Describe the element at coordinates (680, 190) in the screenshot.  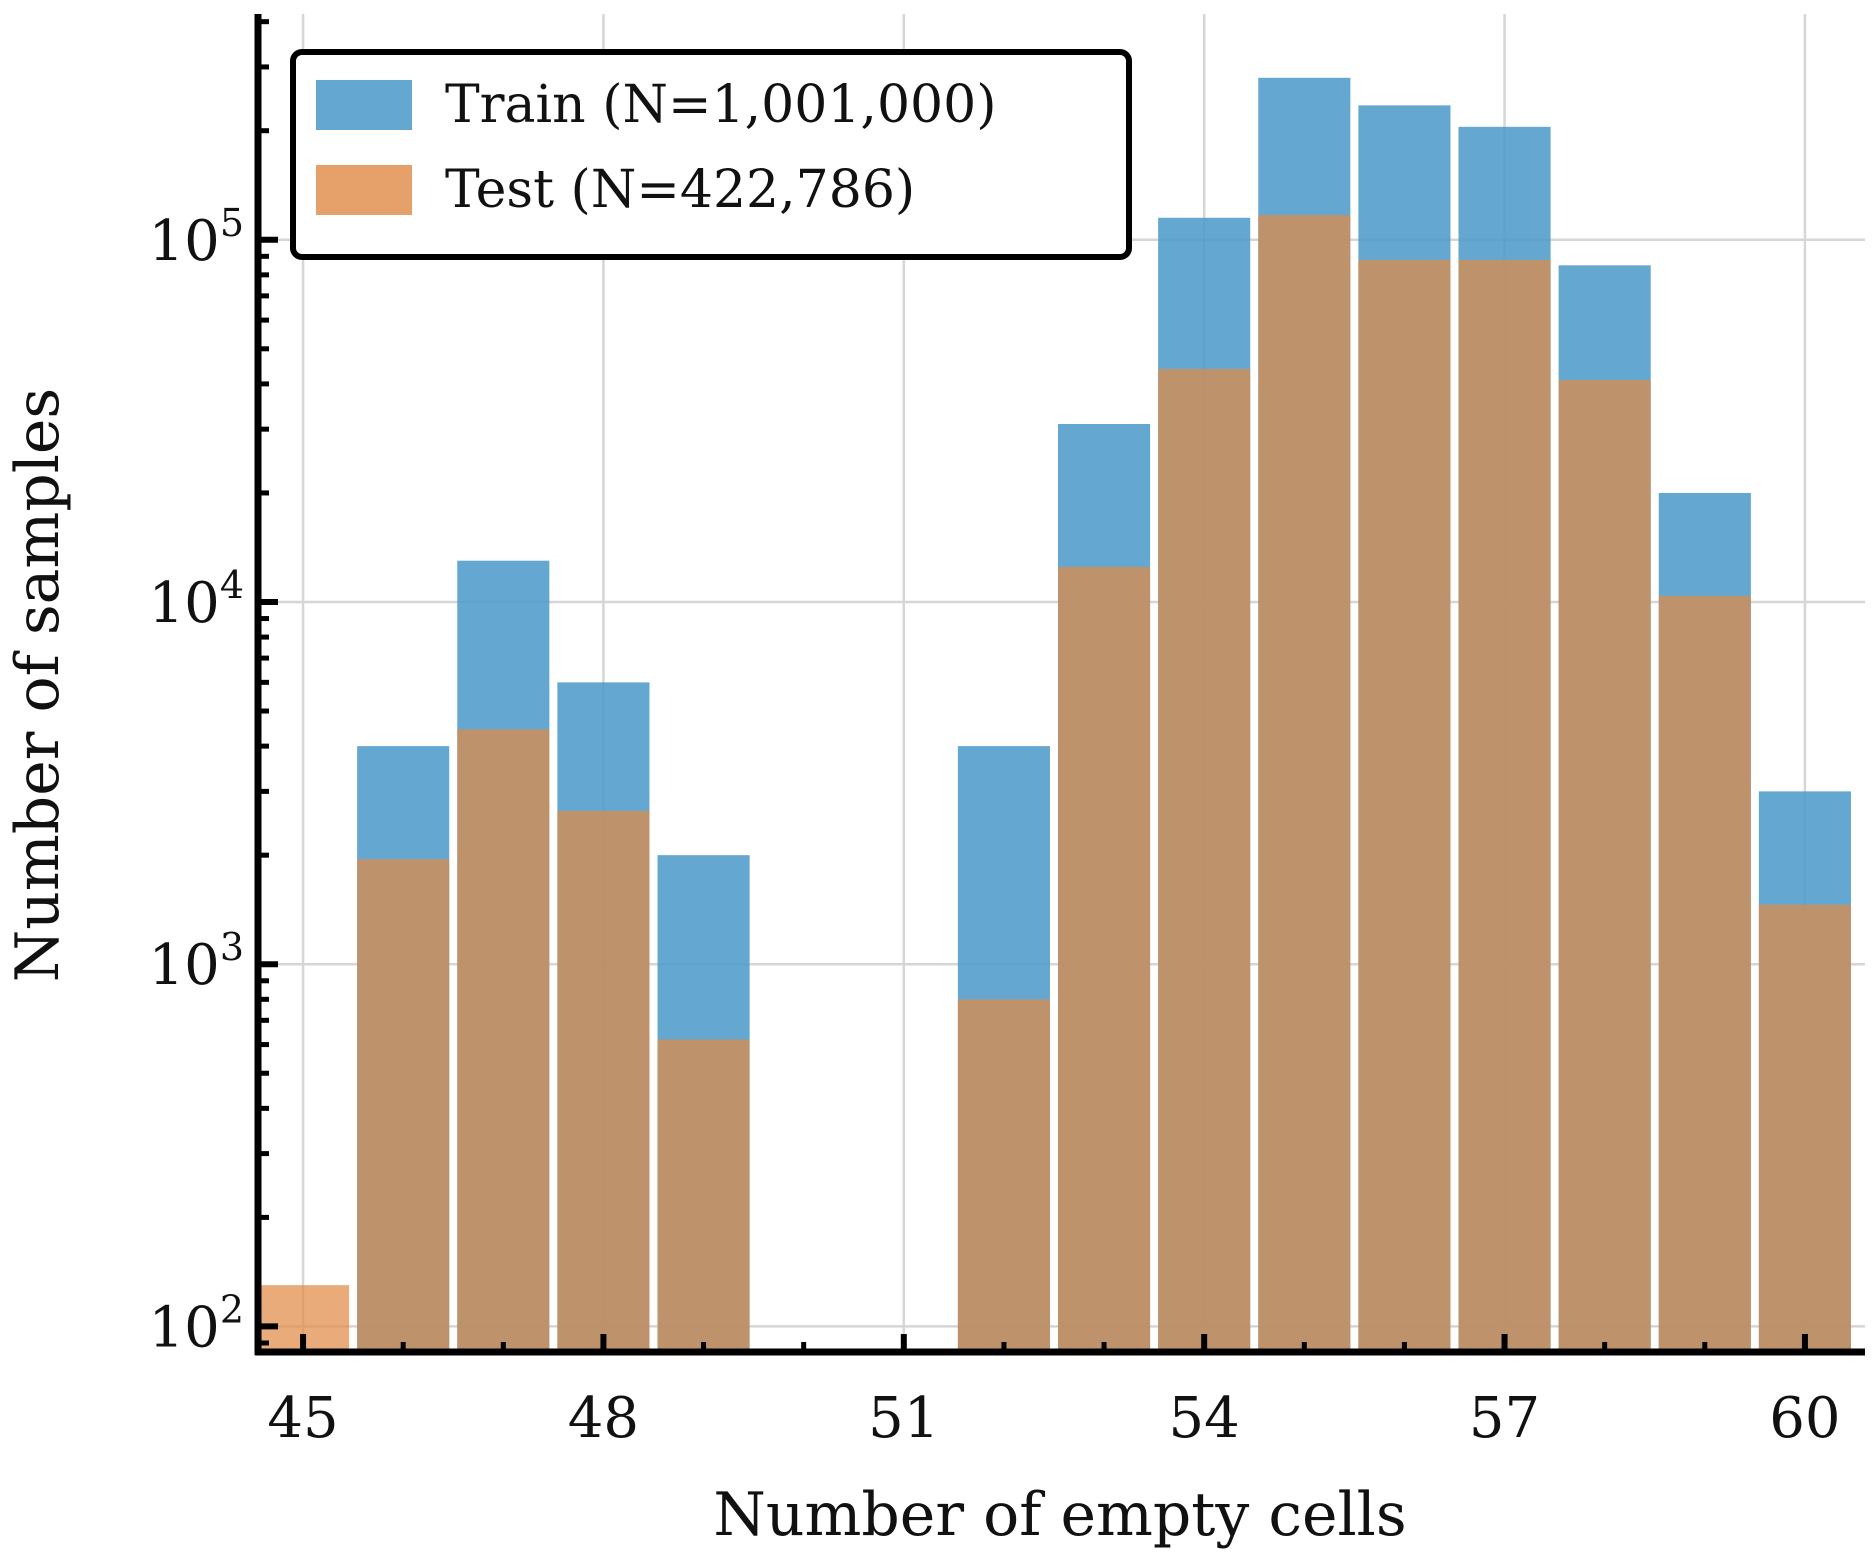
I see `legend-label-test: Test (N=422,786)` at that location.